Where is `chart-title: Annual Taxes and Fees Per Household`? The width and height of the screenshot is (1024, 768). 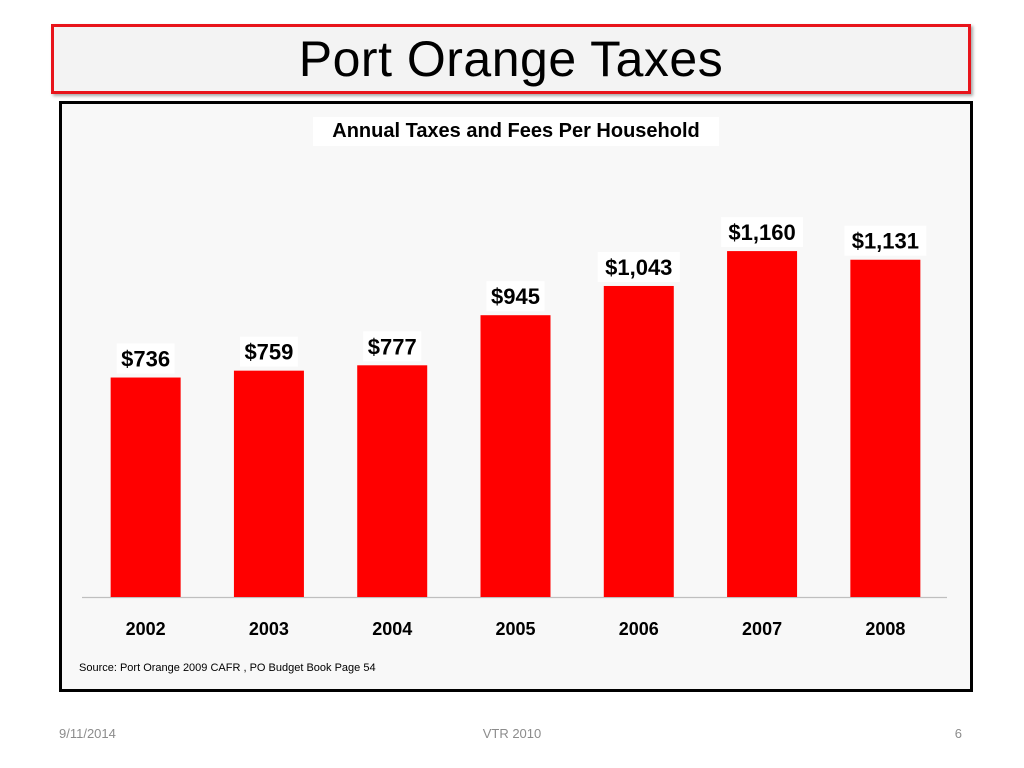
chart-title: Annual Taxes and Fees Per Household is located at coordinates (516, 131).